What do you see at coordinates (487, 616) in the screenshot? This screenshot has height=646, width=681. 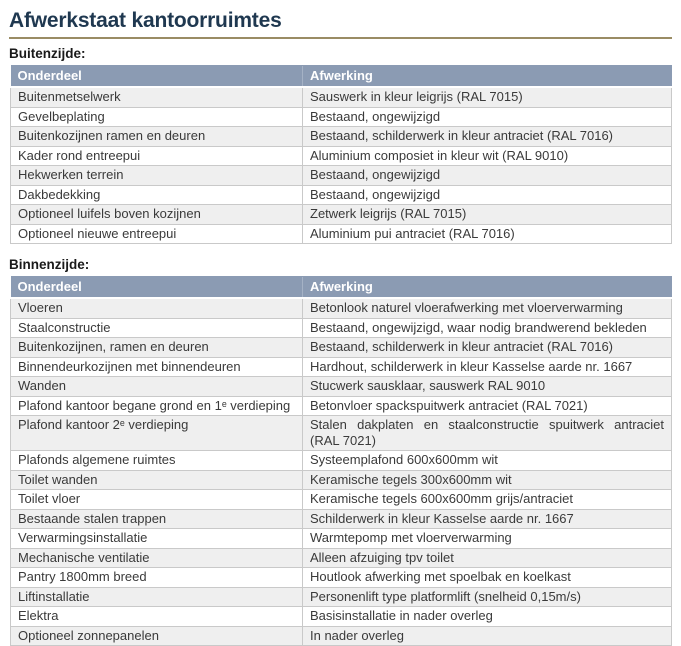 I see `cell-afwerking: Basisinstallatie in nader overleg` at bounding box center [487, 616].